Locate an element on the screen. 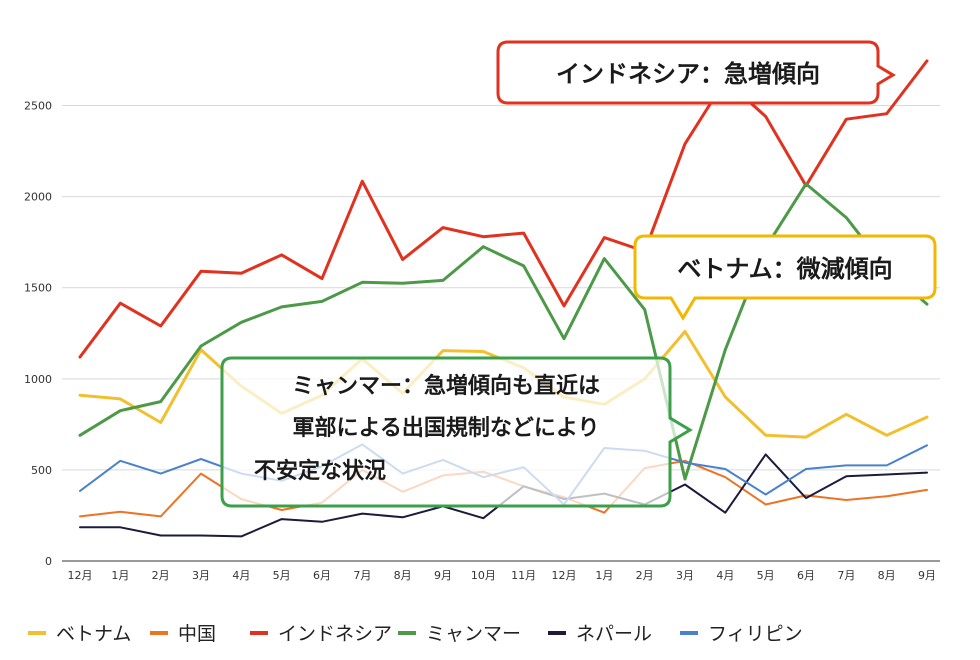  legend-label: ベトナム is located at coordinates (93, 634).